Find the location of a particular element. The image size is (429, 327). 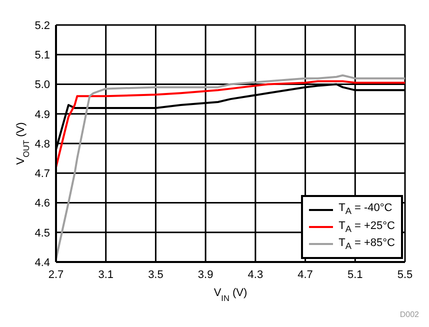

legend-label: T$_{A}$ = +25°C is located at coordinates (366, 227).